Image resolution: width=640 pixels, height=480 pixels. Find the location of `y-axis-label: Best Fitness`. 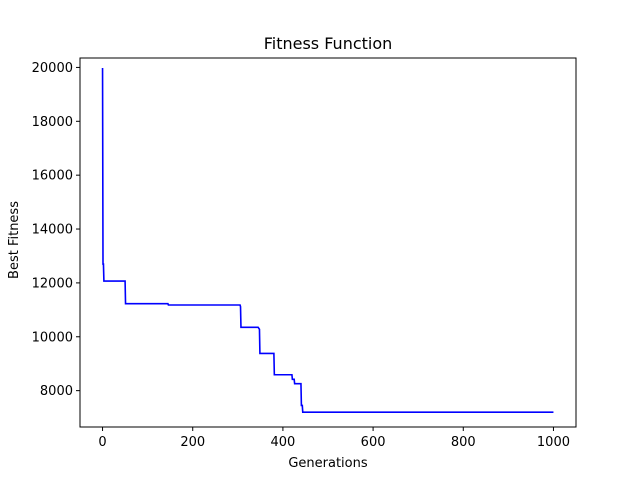

y-axis-label: Best Fitness is located at coordinates (14, 240).